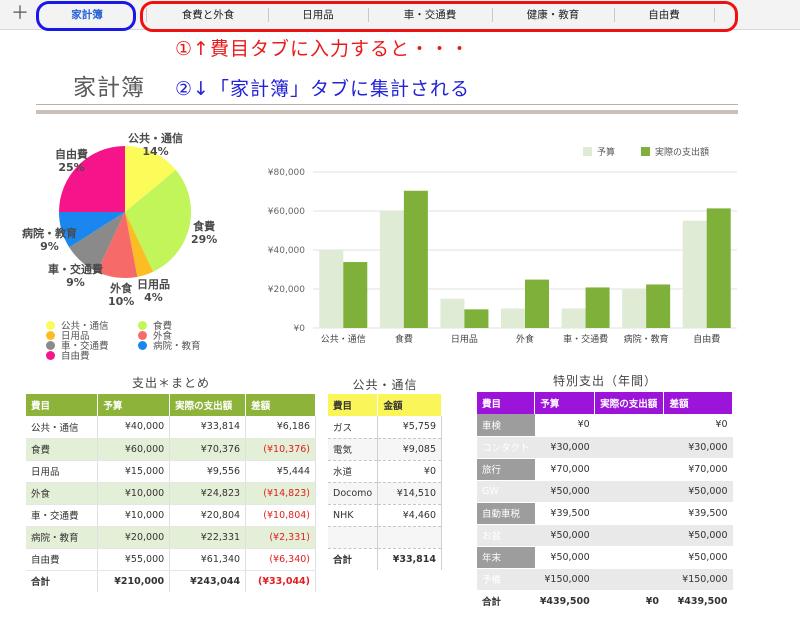 The width and height of the screenshot is (800, 630). I want to click on add-sheet-button: ＋, so click(20, 13).